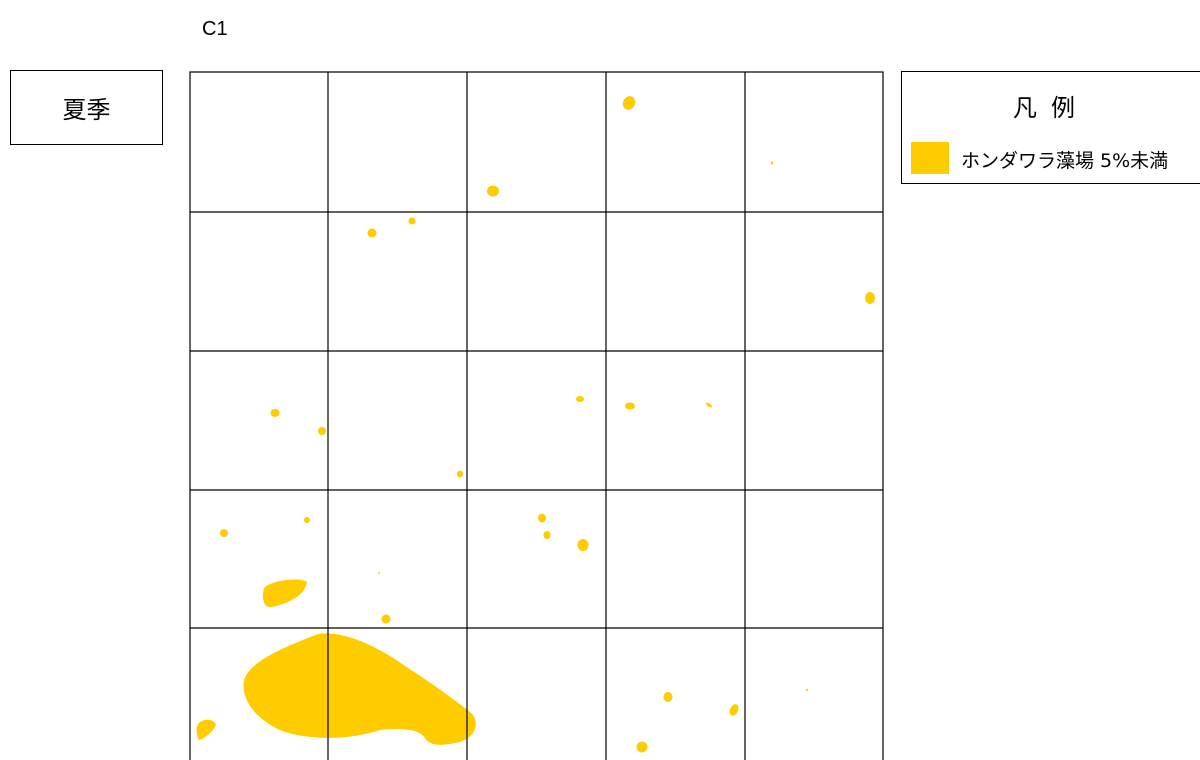  What do you see at coordinates (284, 593) in the screenshot?
I see `seaweed-patch-medium` at bounding box center [284, 593].